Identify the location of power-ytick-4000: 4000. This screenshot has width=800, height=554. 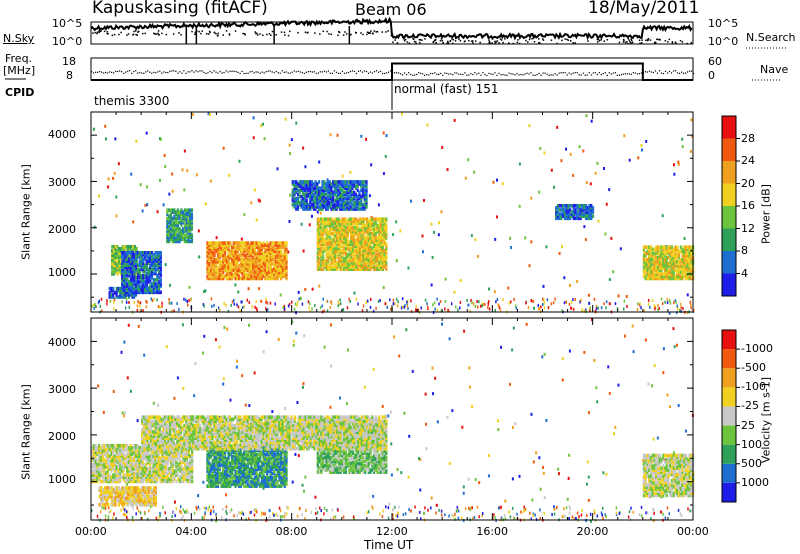
(62, 134).